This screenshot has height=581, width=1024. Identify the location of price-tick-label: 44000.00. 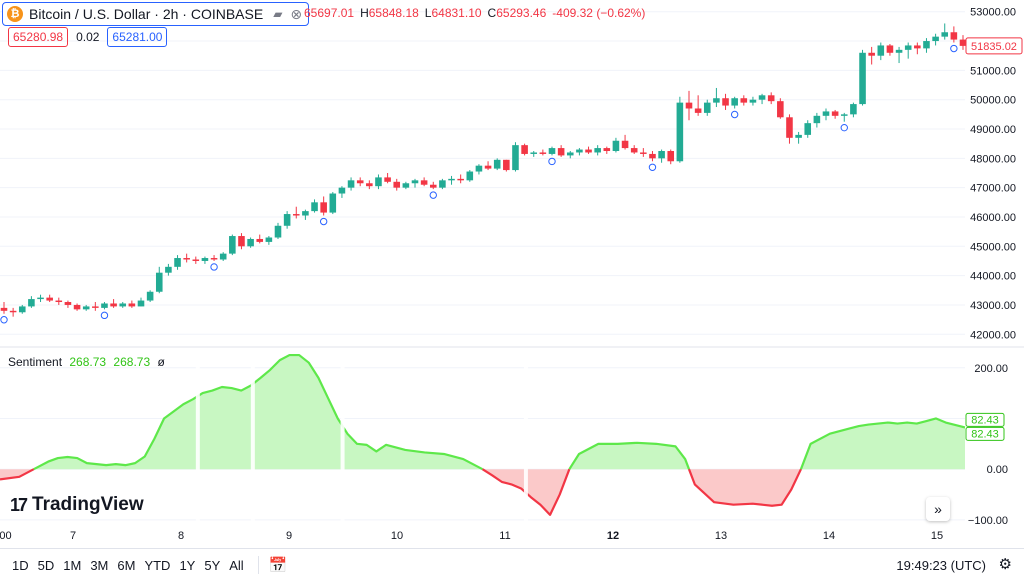
(993, 277).